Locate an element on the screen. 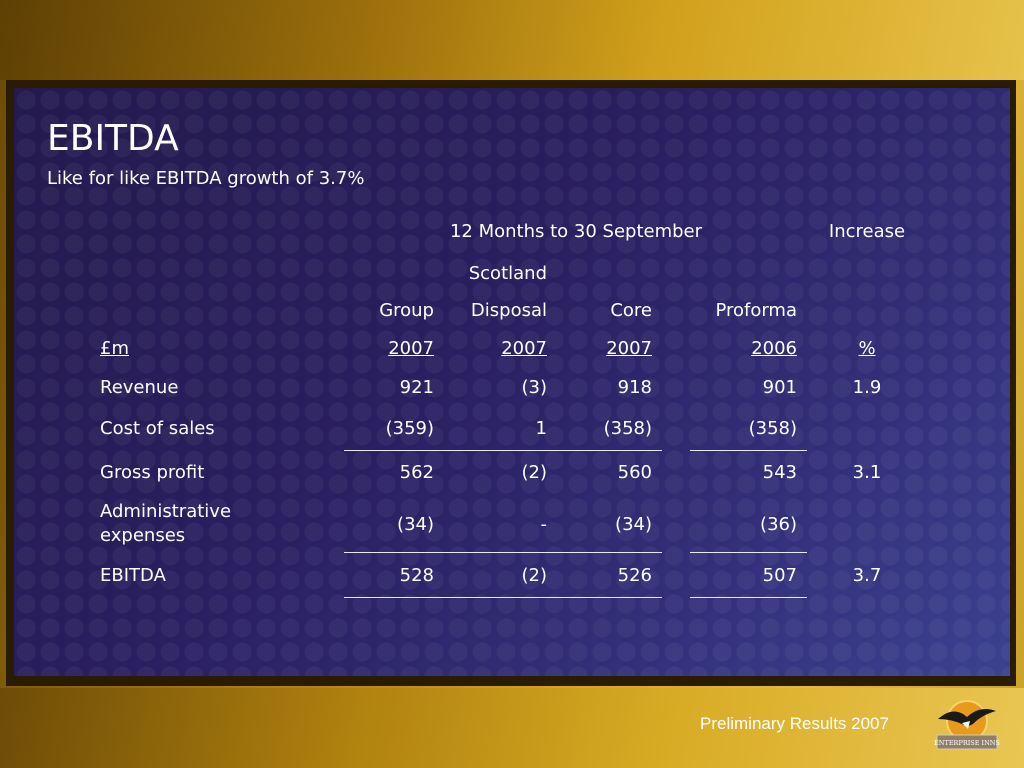  footer-text: Preliminary Results 2007 is located at coordinates (794, 723).